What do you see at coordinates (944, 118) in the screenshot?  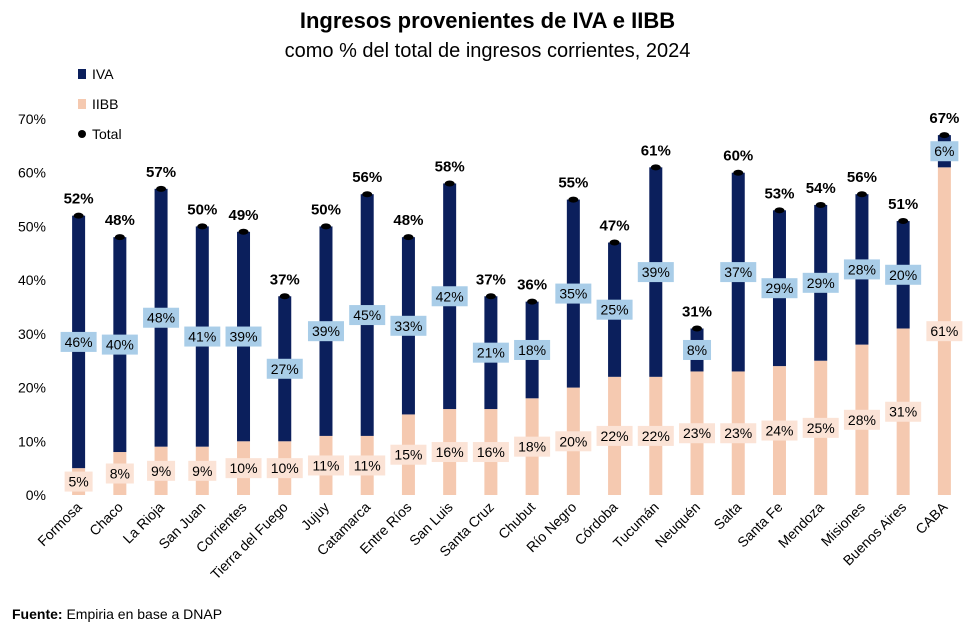 I see `total-data-label: 67%` at bounding box center [944, 118].